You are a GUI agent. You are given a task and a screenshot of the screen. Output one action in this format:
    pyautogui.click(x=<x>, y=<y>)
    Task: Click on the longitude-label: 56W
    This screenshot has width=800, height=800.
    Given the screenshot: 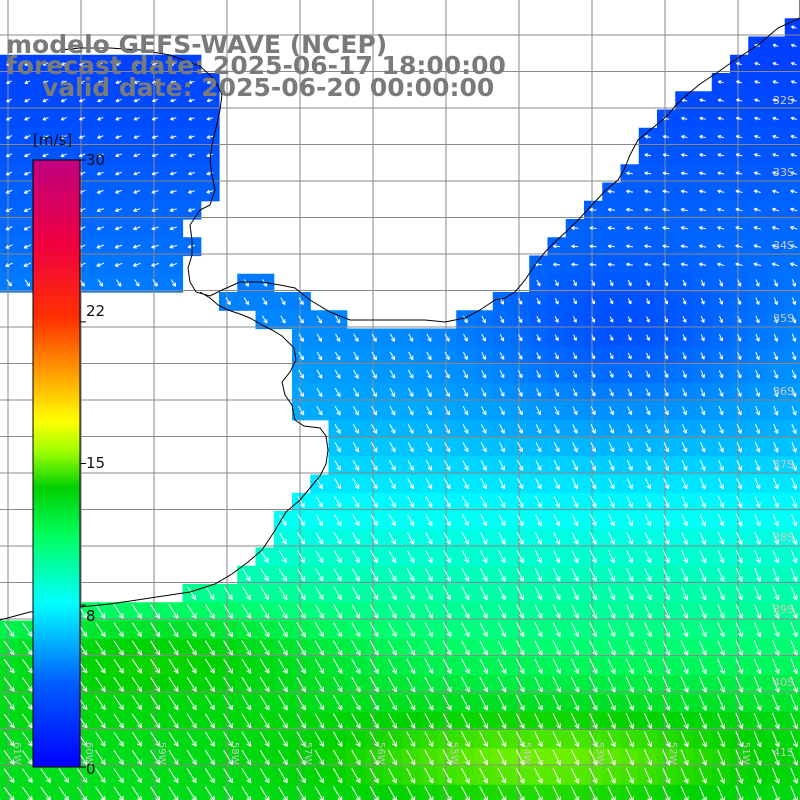 What is the action you would take?
    pyautogui.click(x=380, y=753)
    